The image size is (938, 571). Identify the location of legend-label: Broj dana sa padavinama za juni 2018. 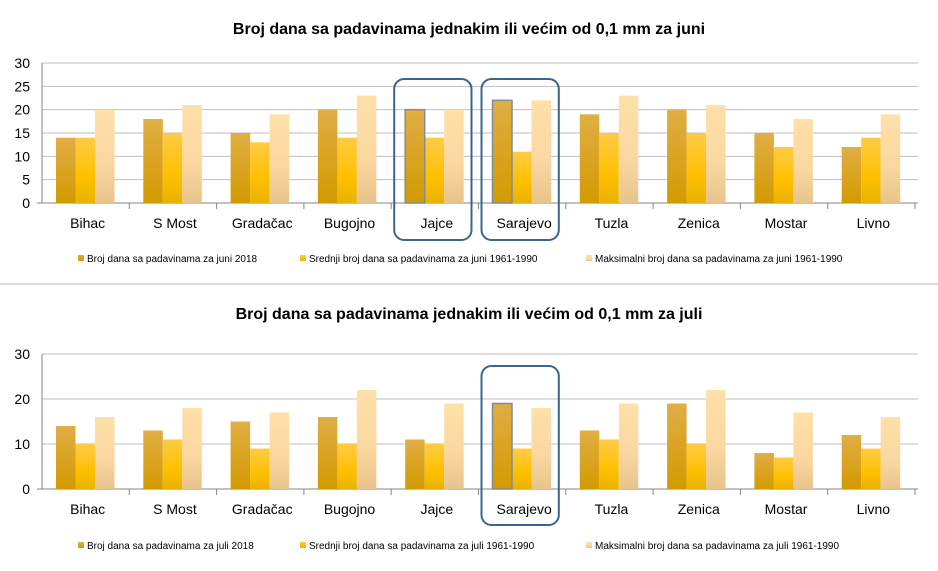
(172, 259).